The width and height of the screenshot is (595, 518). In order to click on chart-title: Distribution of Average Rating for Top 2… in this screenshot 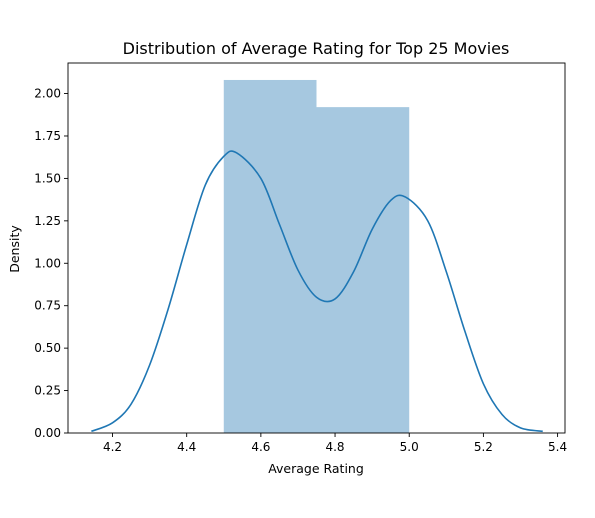, I will do `click(316, 48)`.